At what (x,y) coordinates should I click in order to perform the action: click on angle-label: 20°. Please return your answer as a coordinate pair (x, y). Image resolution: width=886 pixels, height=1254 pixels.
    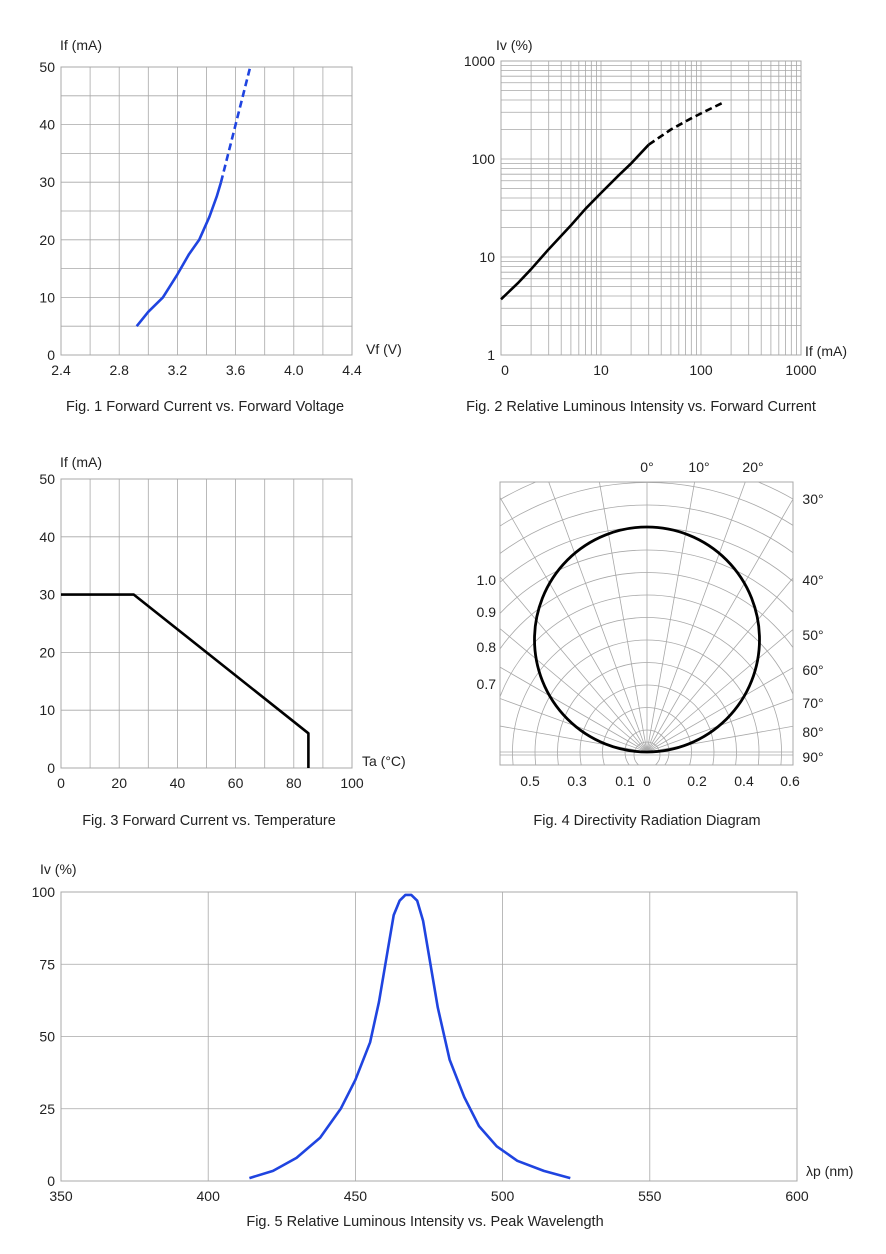
    Looking at the image, I should click on (752, 467).